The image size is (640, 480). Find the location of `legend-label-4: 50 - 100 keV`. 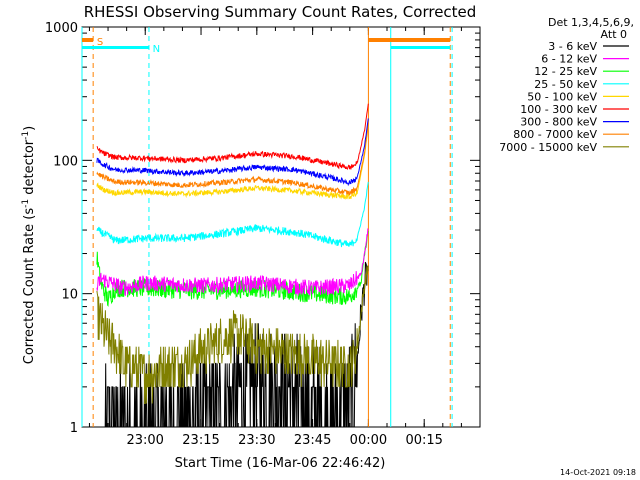

legend-label-4: 50 - 100 keV is located at coordinates (562, 96).